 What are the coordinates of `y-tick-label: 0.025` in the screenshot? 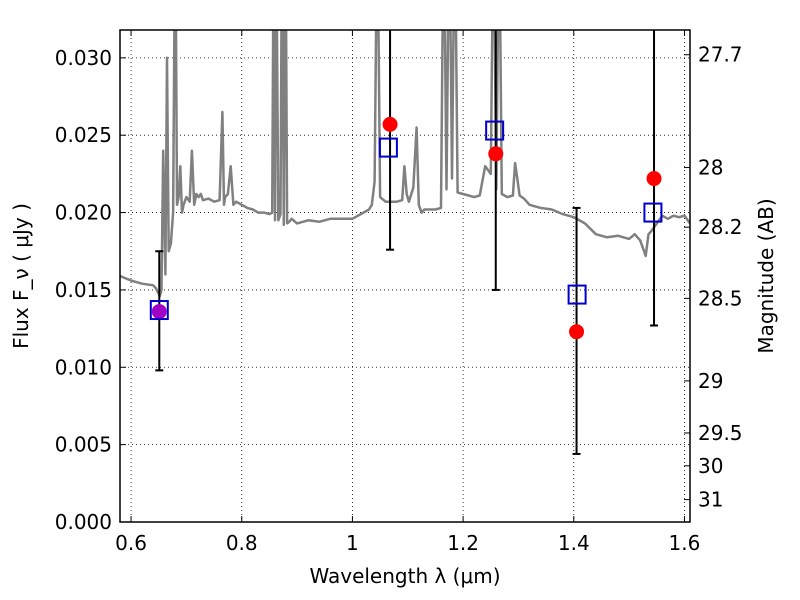 It's located at (83, 135).